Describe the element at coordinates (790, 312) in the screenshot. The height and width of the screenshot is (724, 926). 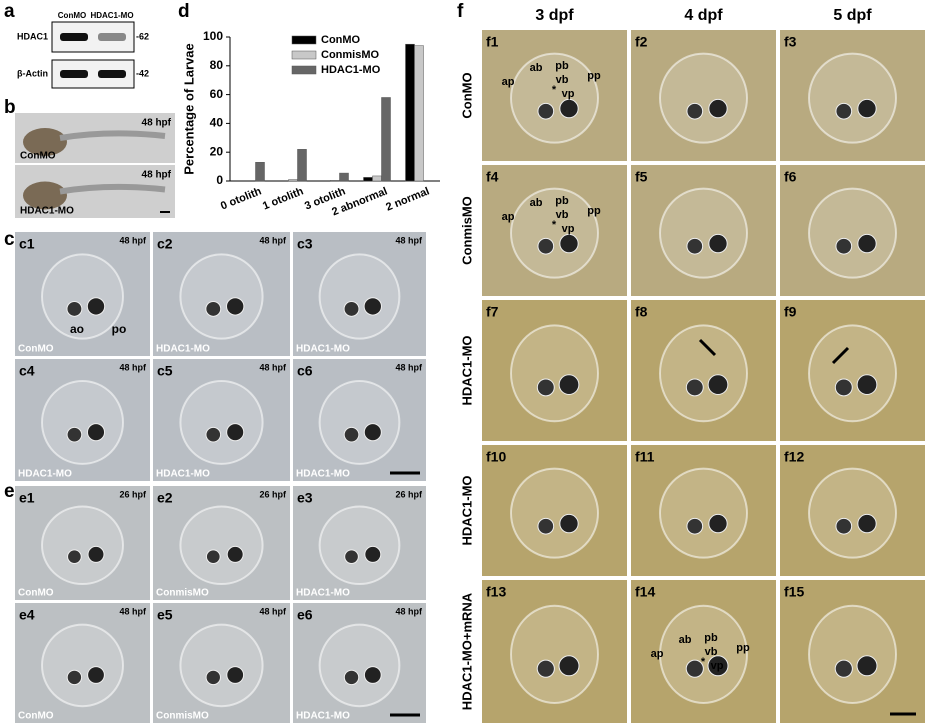
I see `image-id: f9` at that location.